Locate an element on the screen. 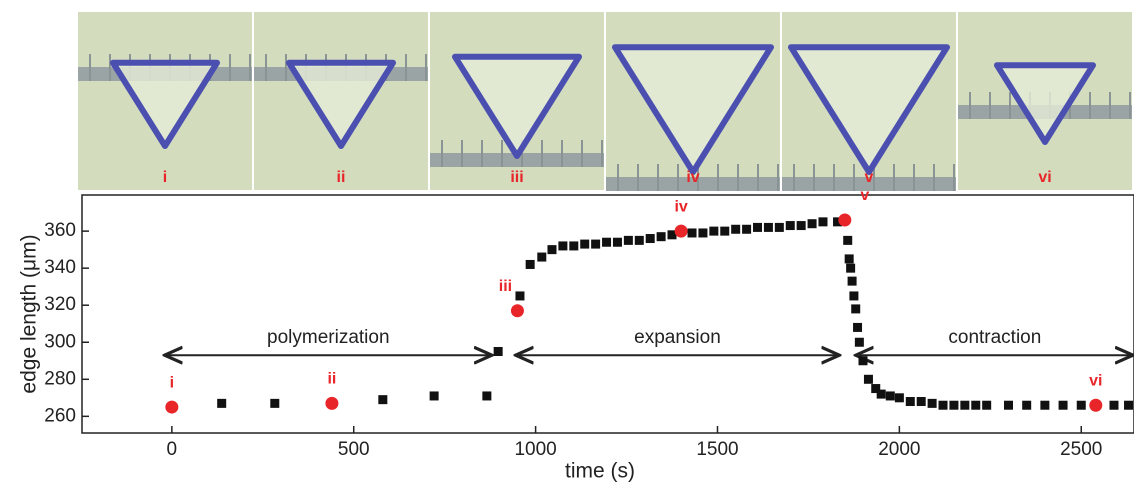  panel-label: iii is located at coordinates (516, 177).